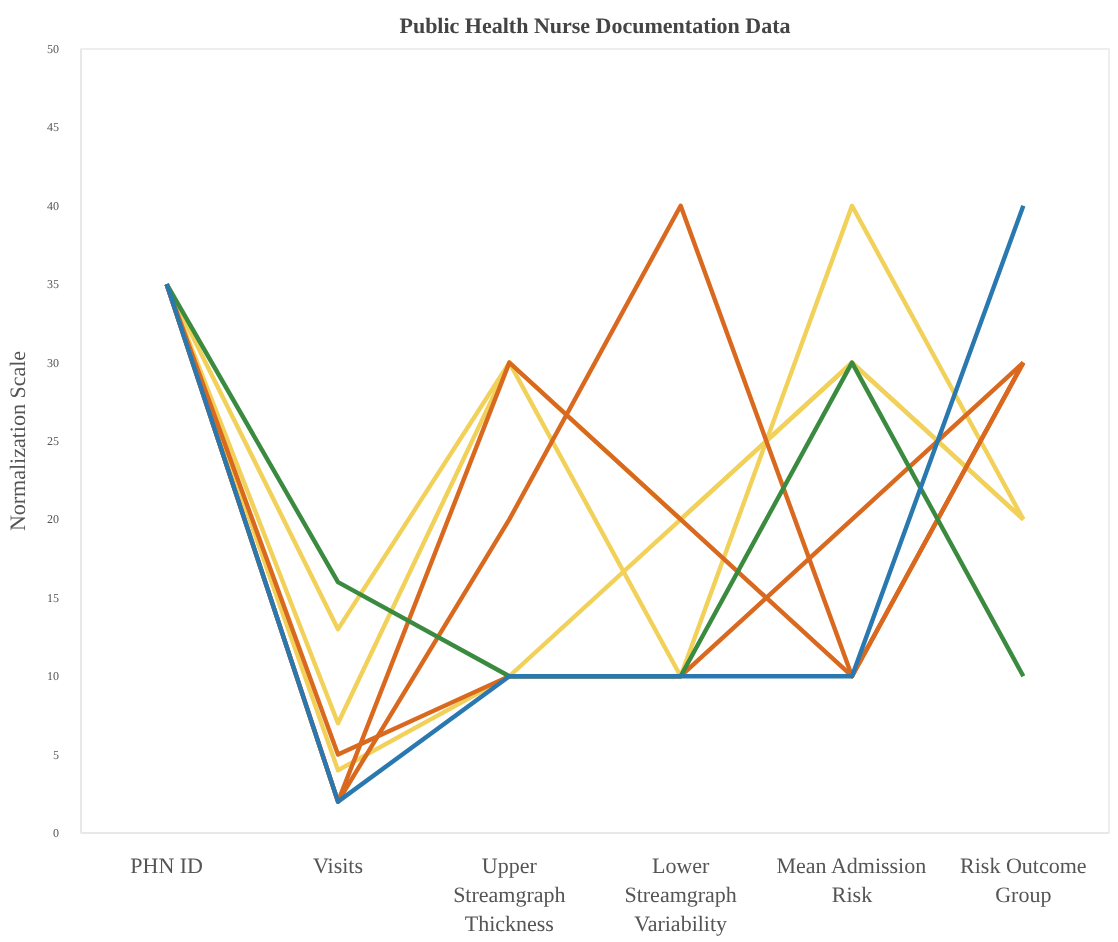 The width and height of the screenshot is (1118, 942). I want to click on x-tick-label: Upper Streamgraph Thickness, so click(510, 896).